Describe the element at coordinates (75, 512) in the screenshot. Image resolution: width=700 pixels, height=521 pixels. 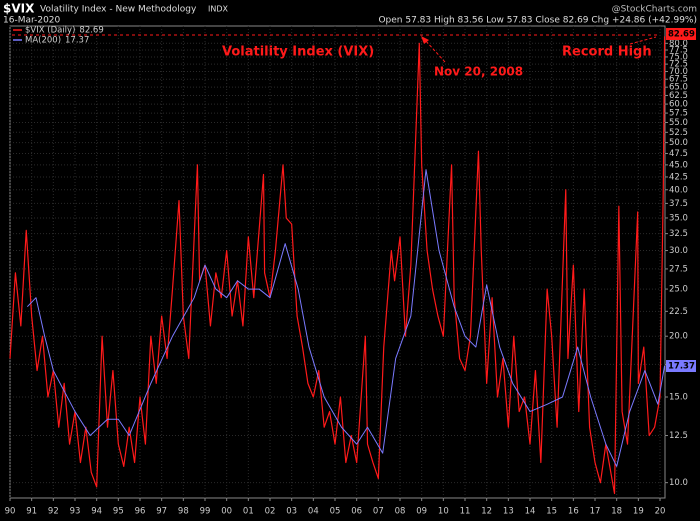
I see `x-tick-label: 93` at that location.